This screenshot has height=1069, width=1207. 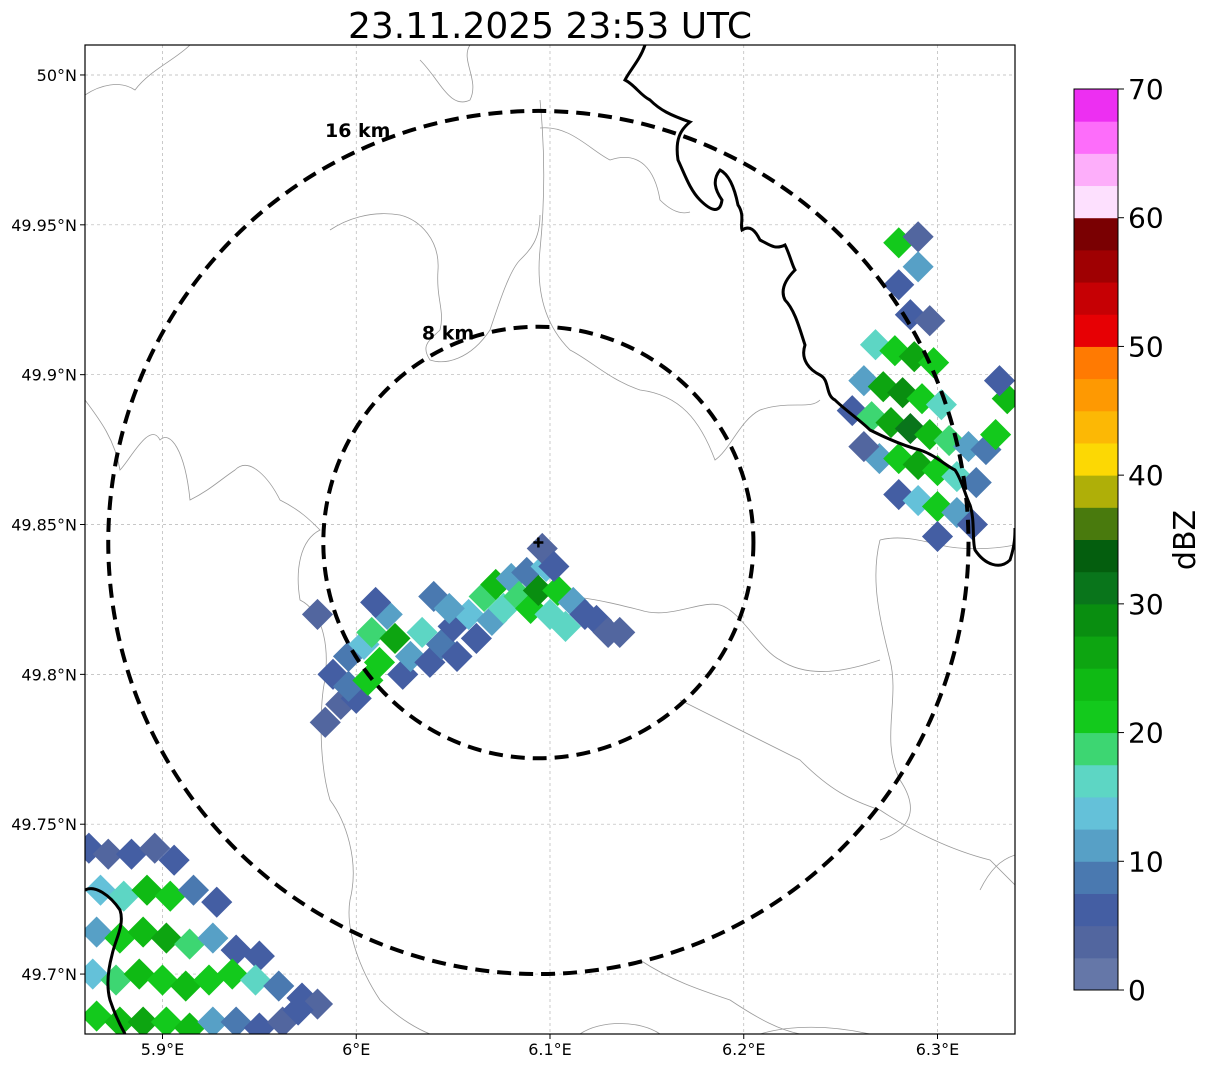 What do you see at coordinates (1146, 218) in the screenshot?
I see `colorbar-tick-label: 60` at bounding box center [1146, 218].